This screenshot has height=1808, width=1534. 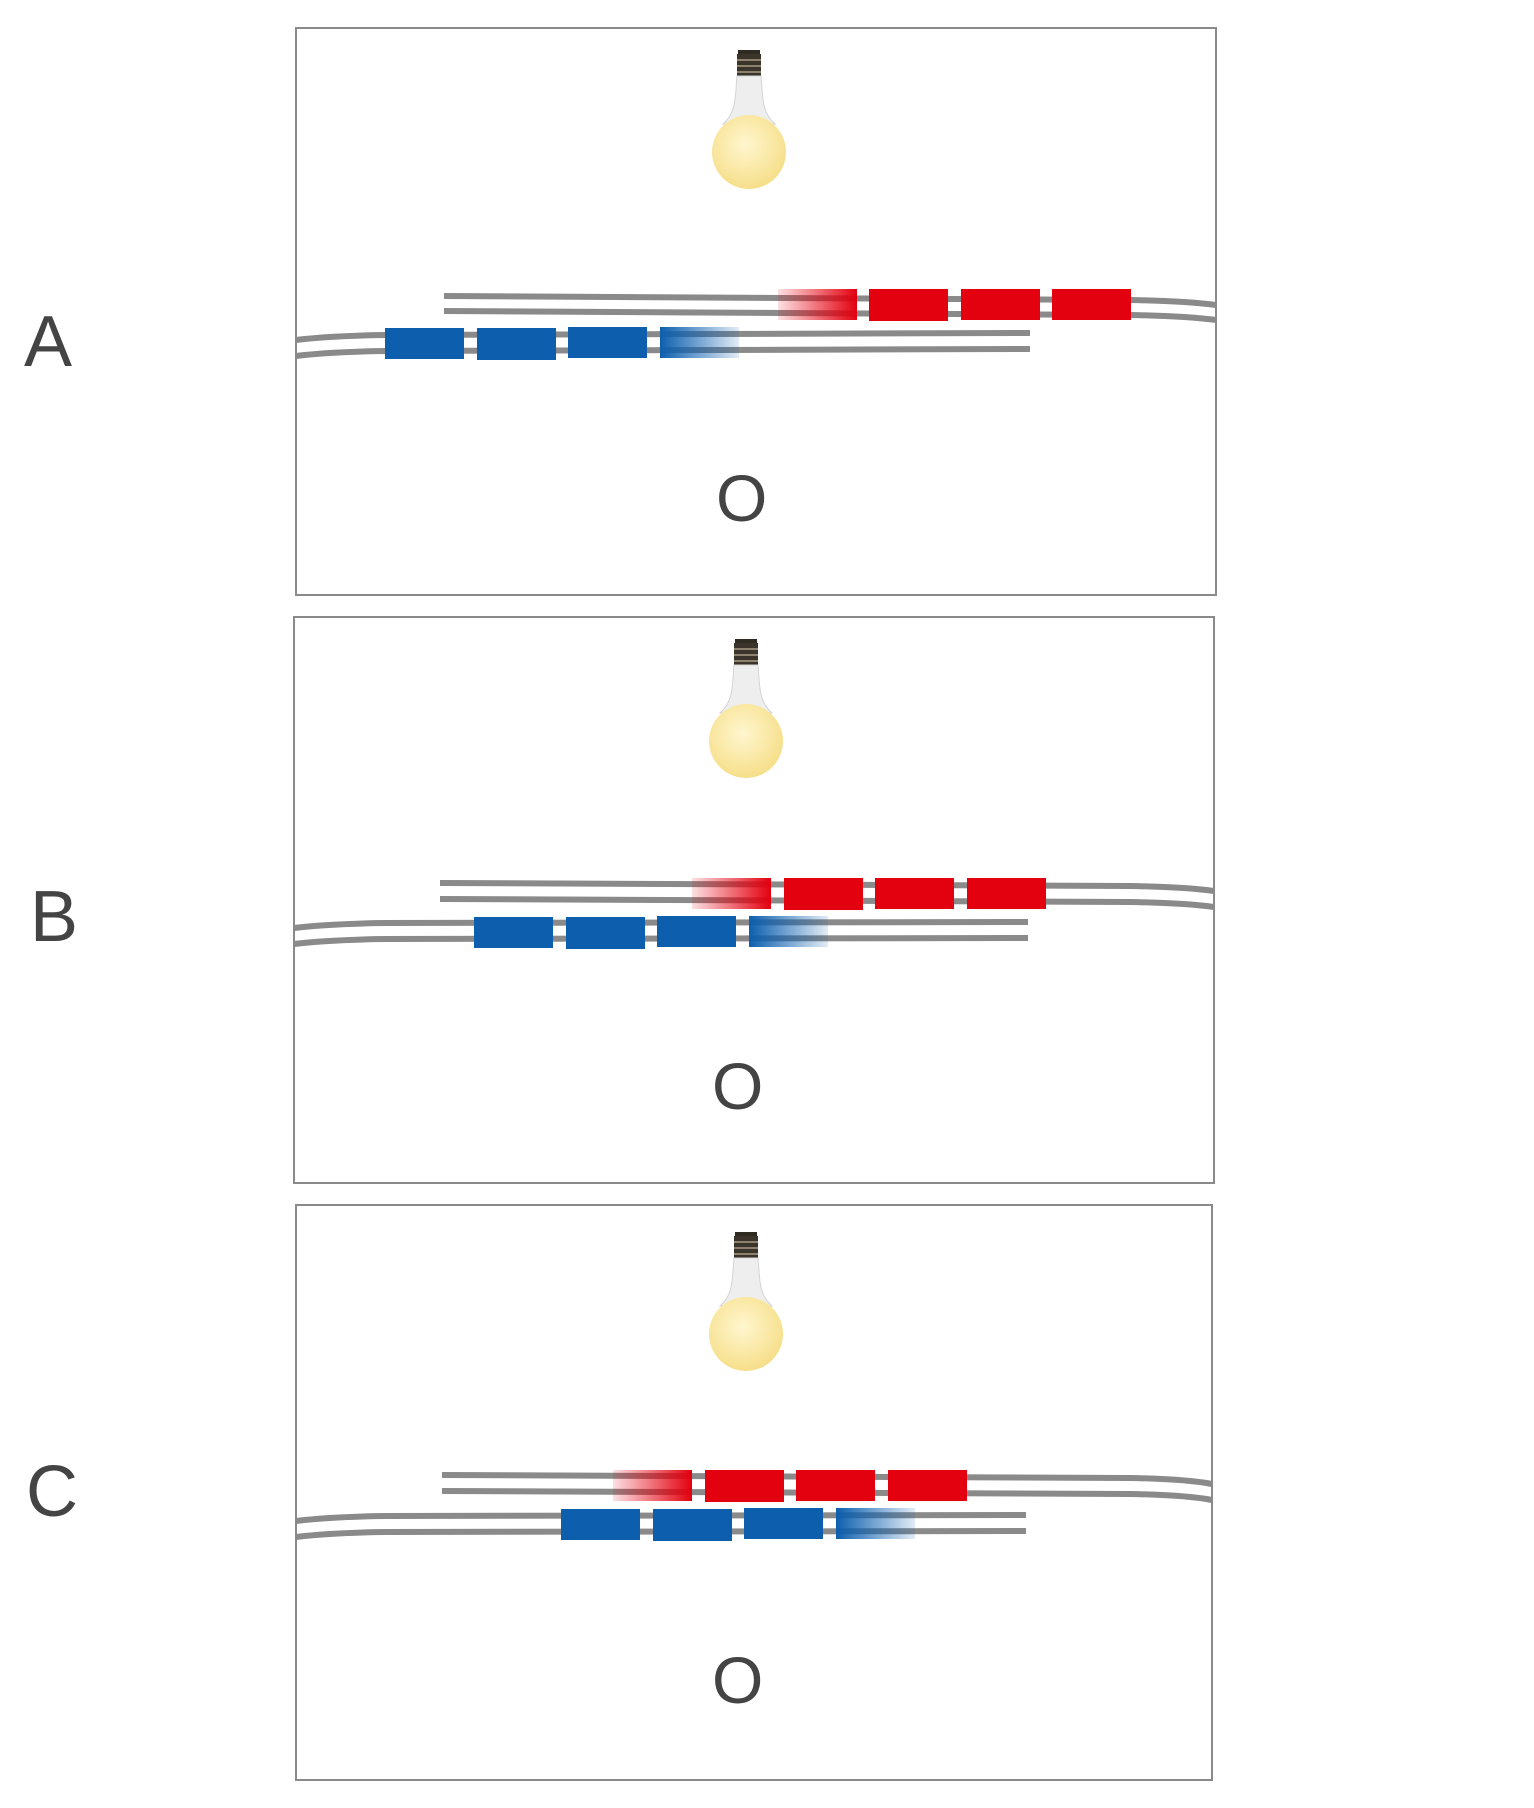 I want to click on panel-b-label: B, so click(x=54, y=917).